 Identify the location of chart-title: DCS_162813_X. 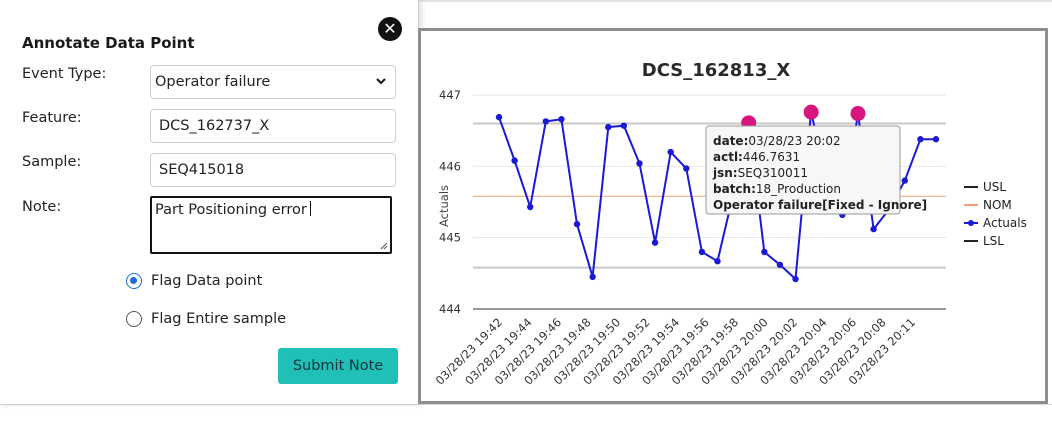
(716, 70).